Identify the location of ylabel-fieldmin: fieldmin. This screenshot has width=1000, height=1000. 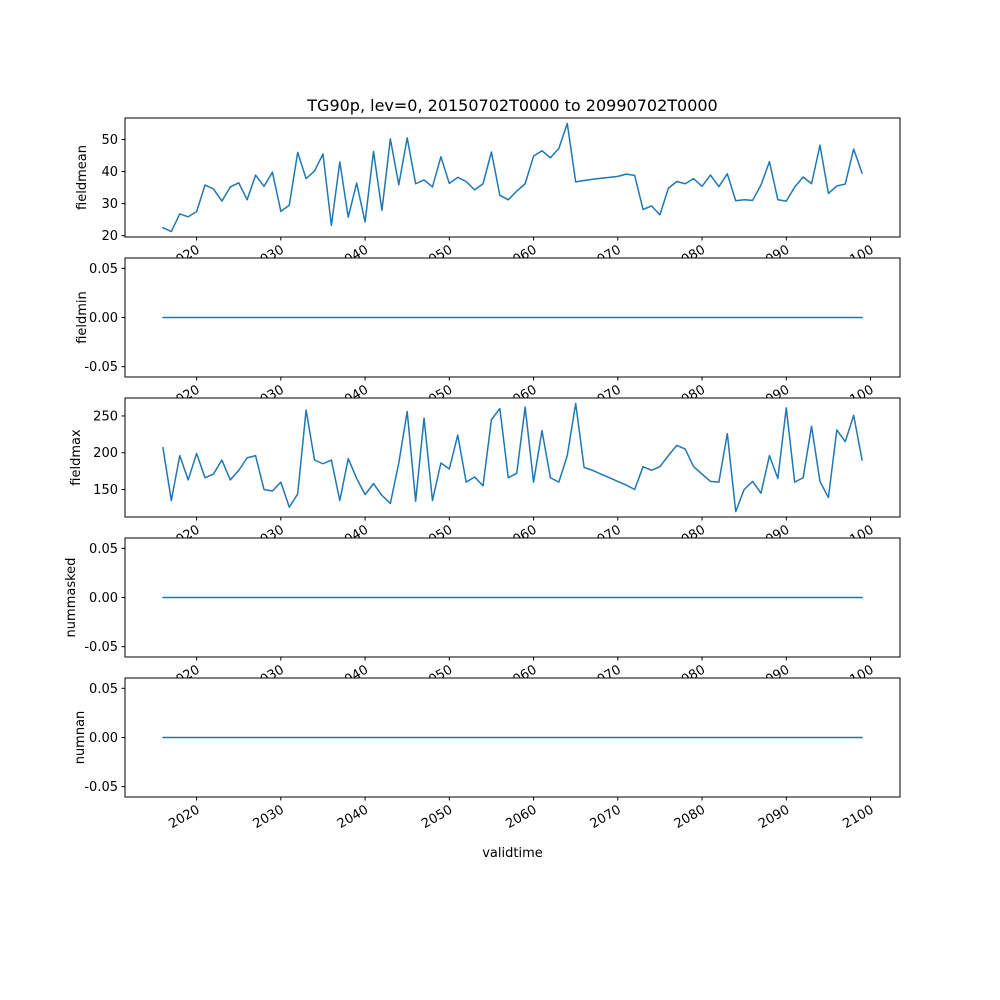
(82, 317).